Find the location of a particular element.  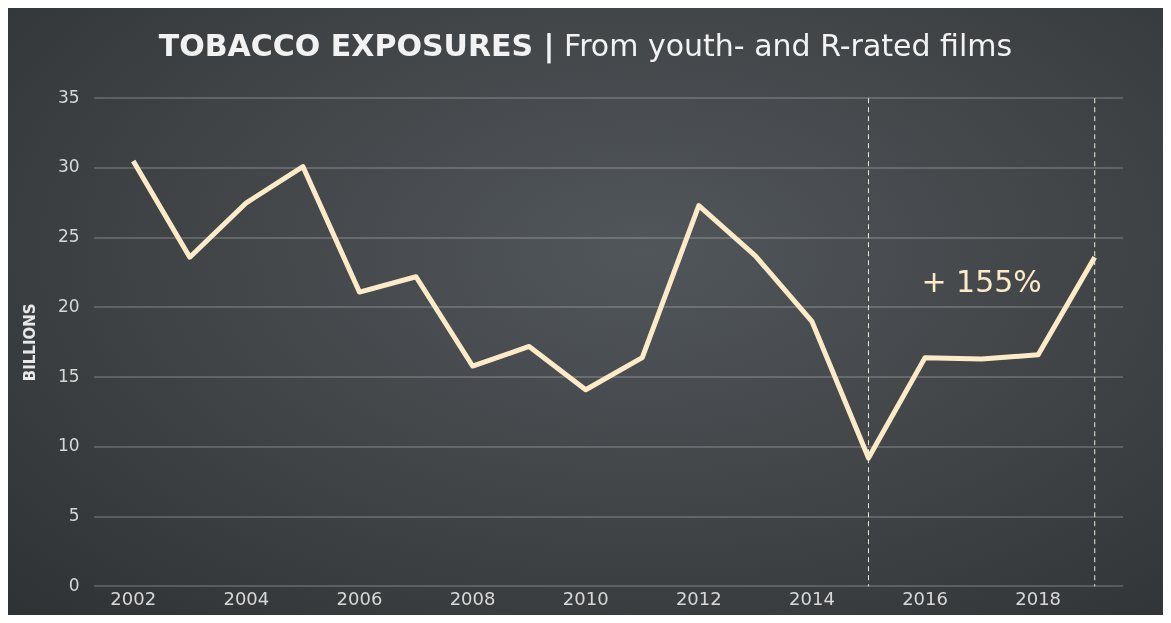

y-tick-label: 30 is located at coordinates (68, 166).